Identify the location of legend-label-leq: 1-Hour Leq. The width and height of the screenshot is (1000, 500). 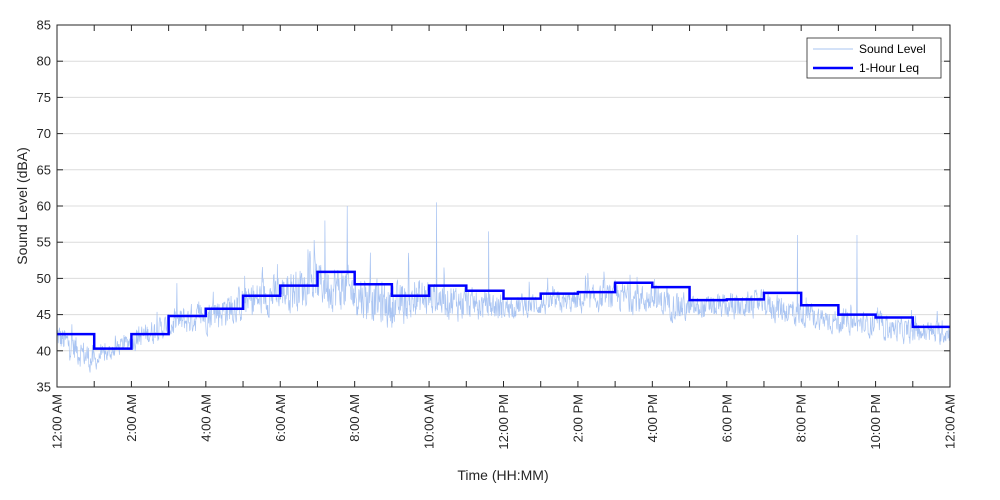
(889, 68).